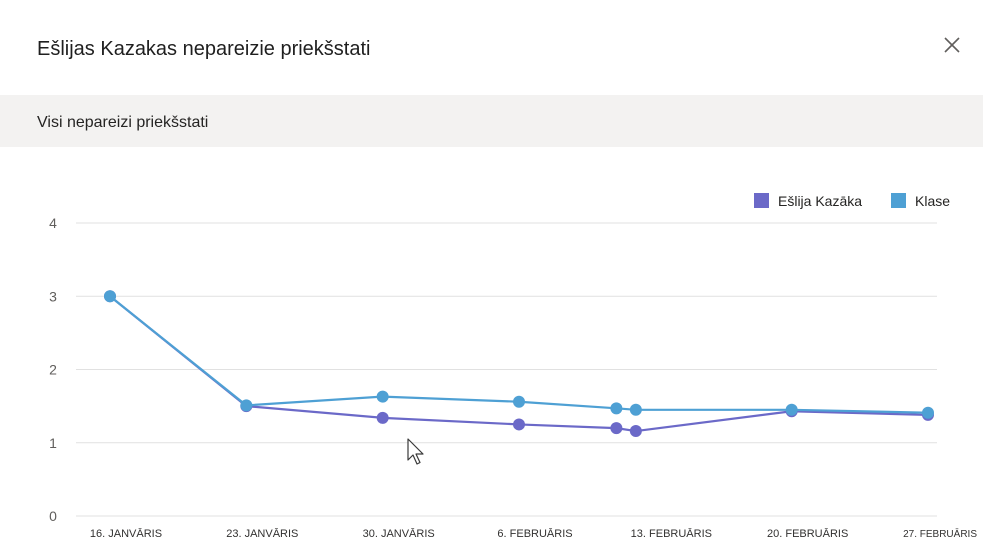 This screenshot has width=983, height=554. Describe the element at coordinates (820, 201) in the screenshot. I see `legend-label: Ešlija Kazāka` at that location.